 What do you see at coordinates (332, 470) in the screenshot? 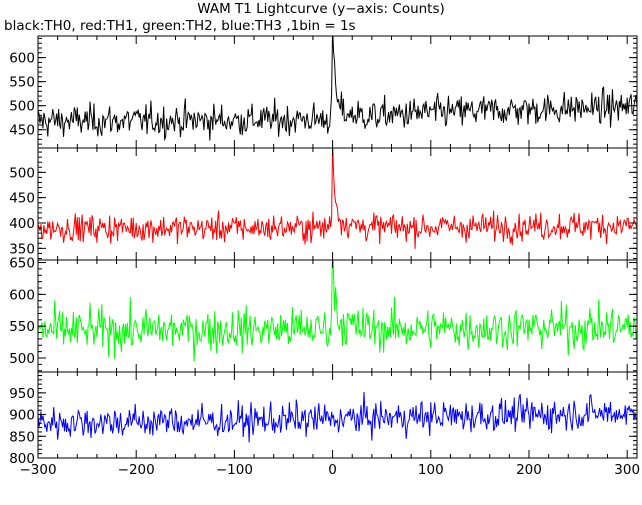
I see `x-tick-label: 0` at bounding box center [332, 470].